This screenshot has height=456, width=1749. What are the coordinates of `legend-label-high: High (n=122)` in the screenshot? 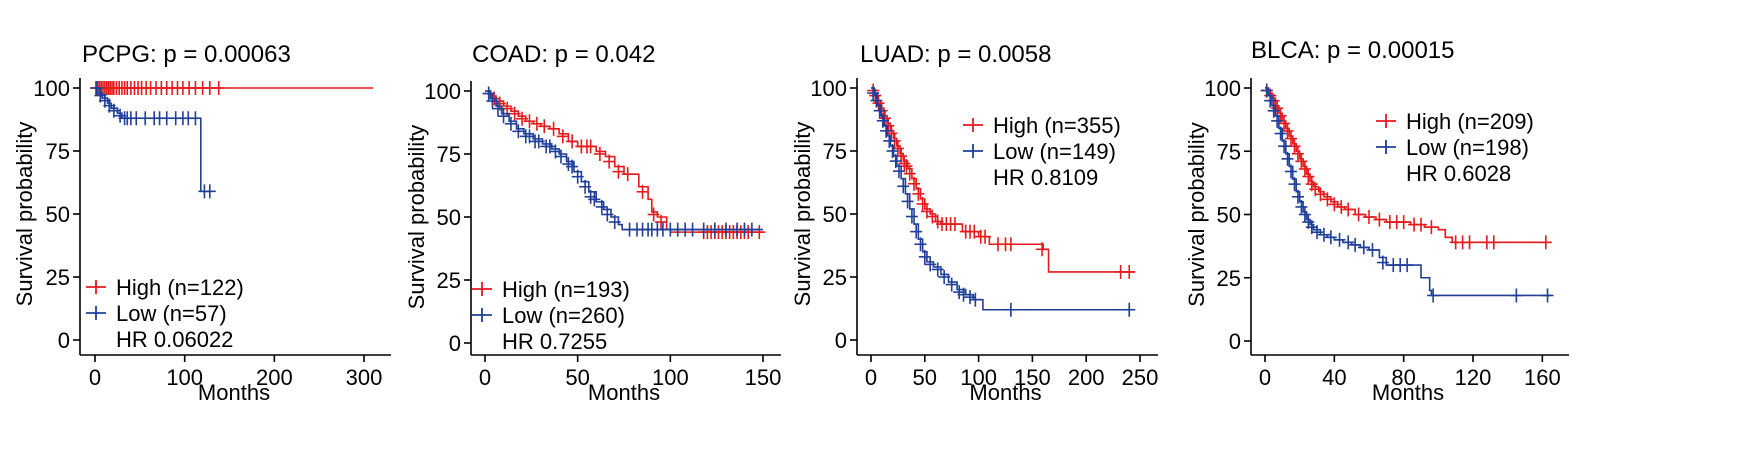 It's located at (180, 287).